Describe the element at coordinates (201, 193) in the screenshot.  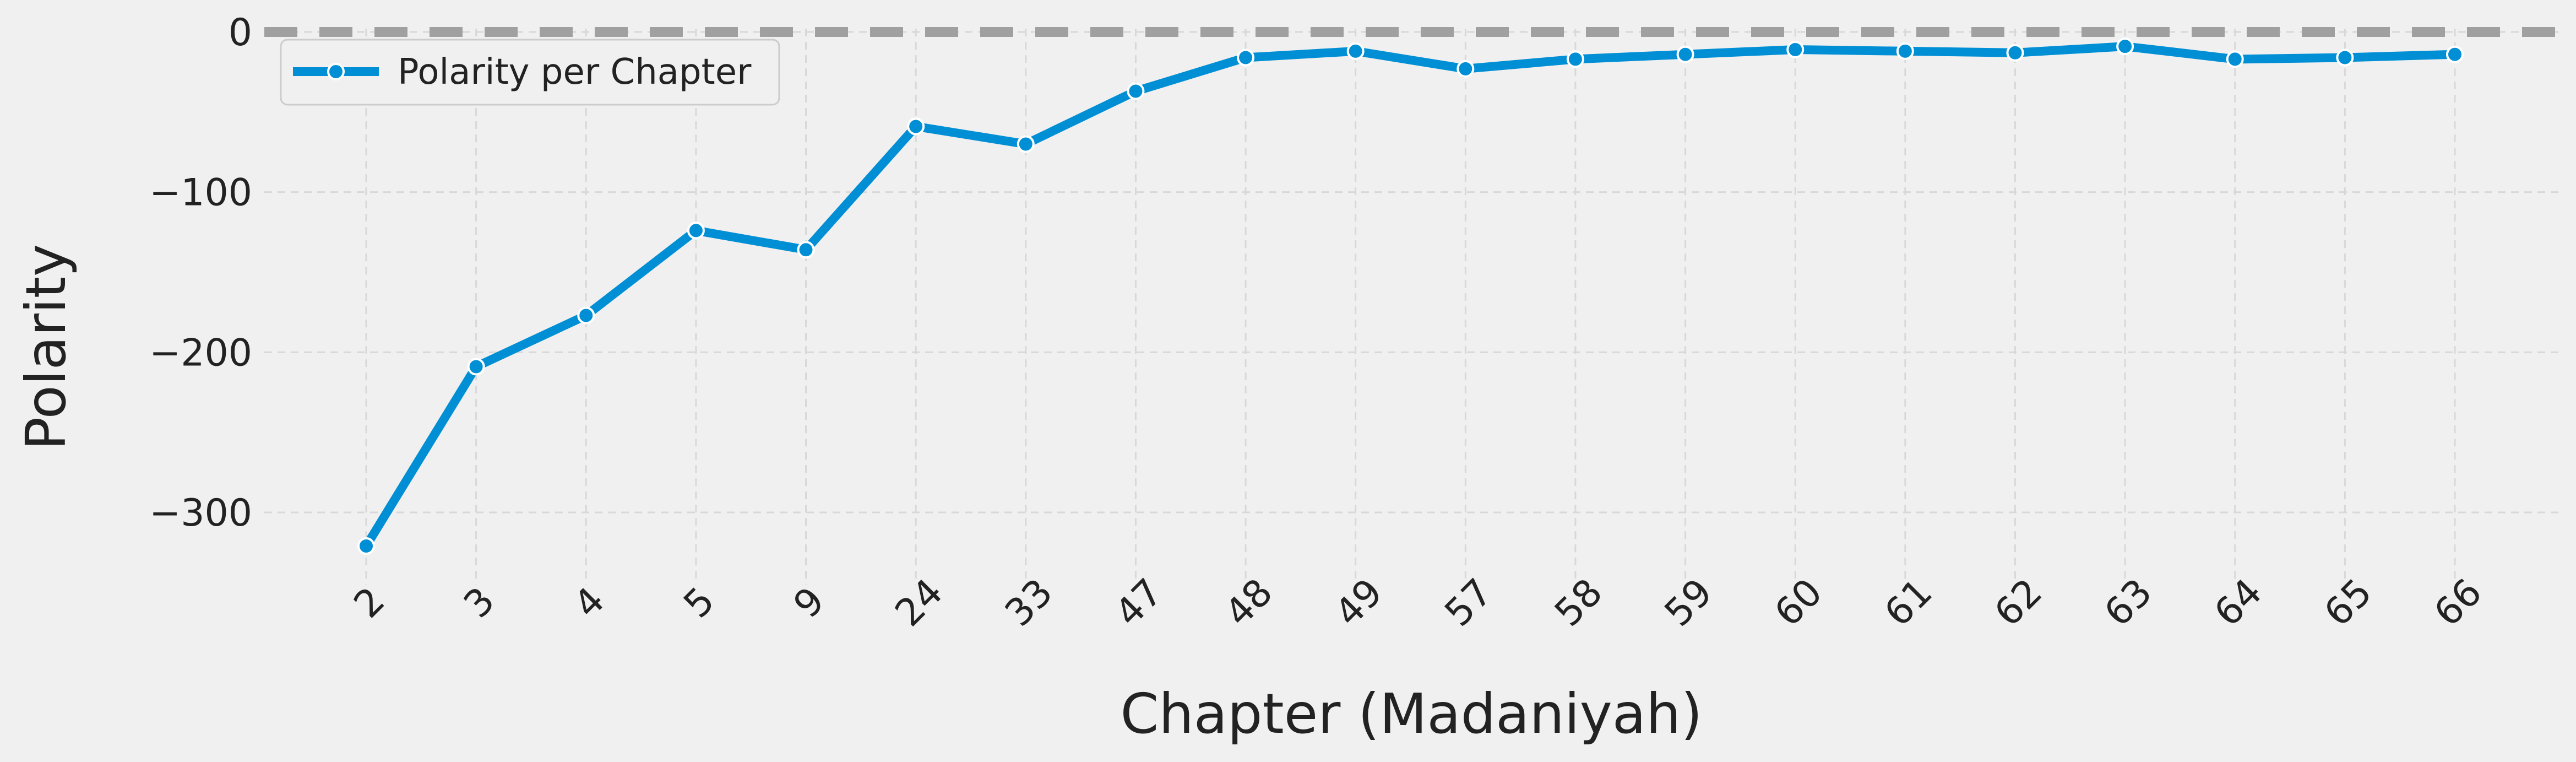
I see `y-tick-label: −100` at that location.